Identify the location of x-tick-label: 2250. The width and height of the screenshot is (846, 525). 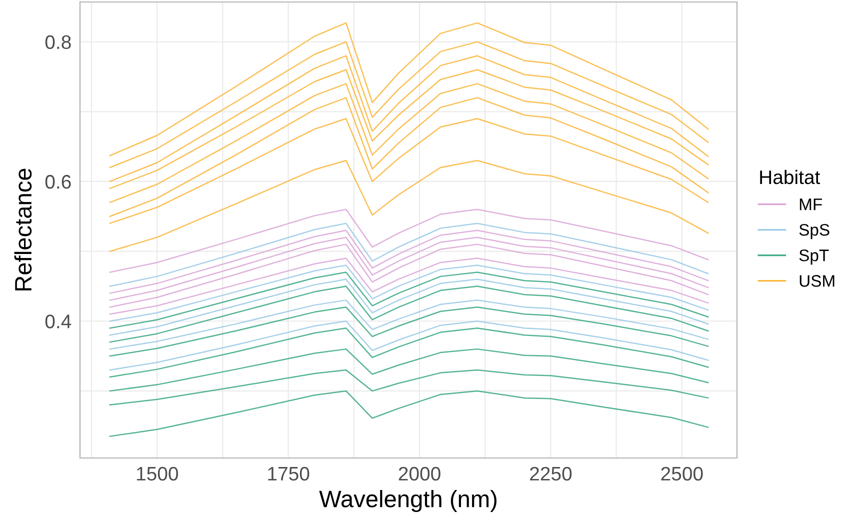
(551, 473).